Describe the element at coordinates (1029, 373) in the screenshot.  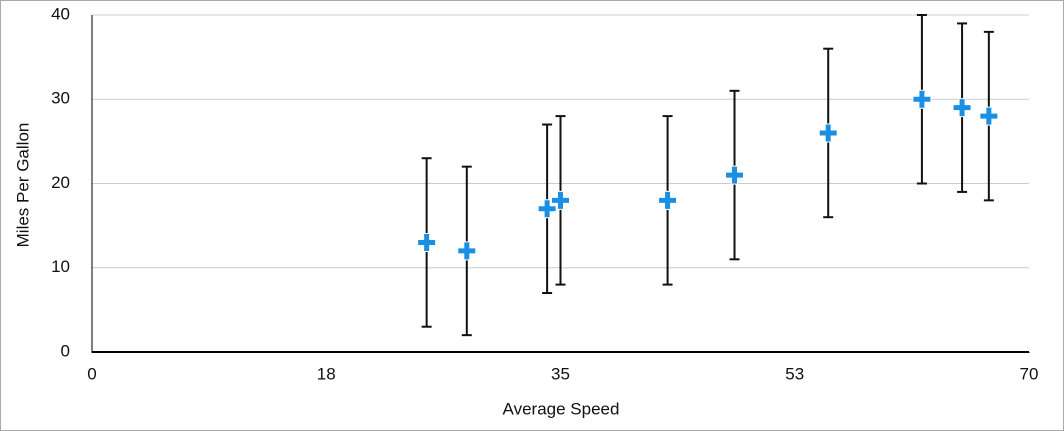
I see `x-tick-label: 70` at that location.